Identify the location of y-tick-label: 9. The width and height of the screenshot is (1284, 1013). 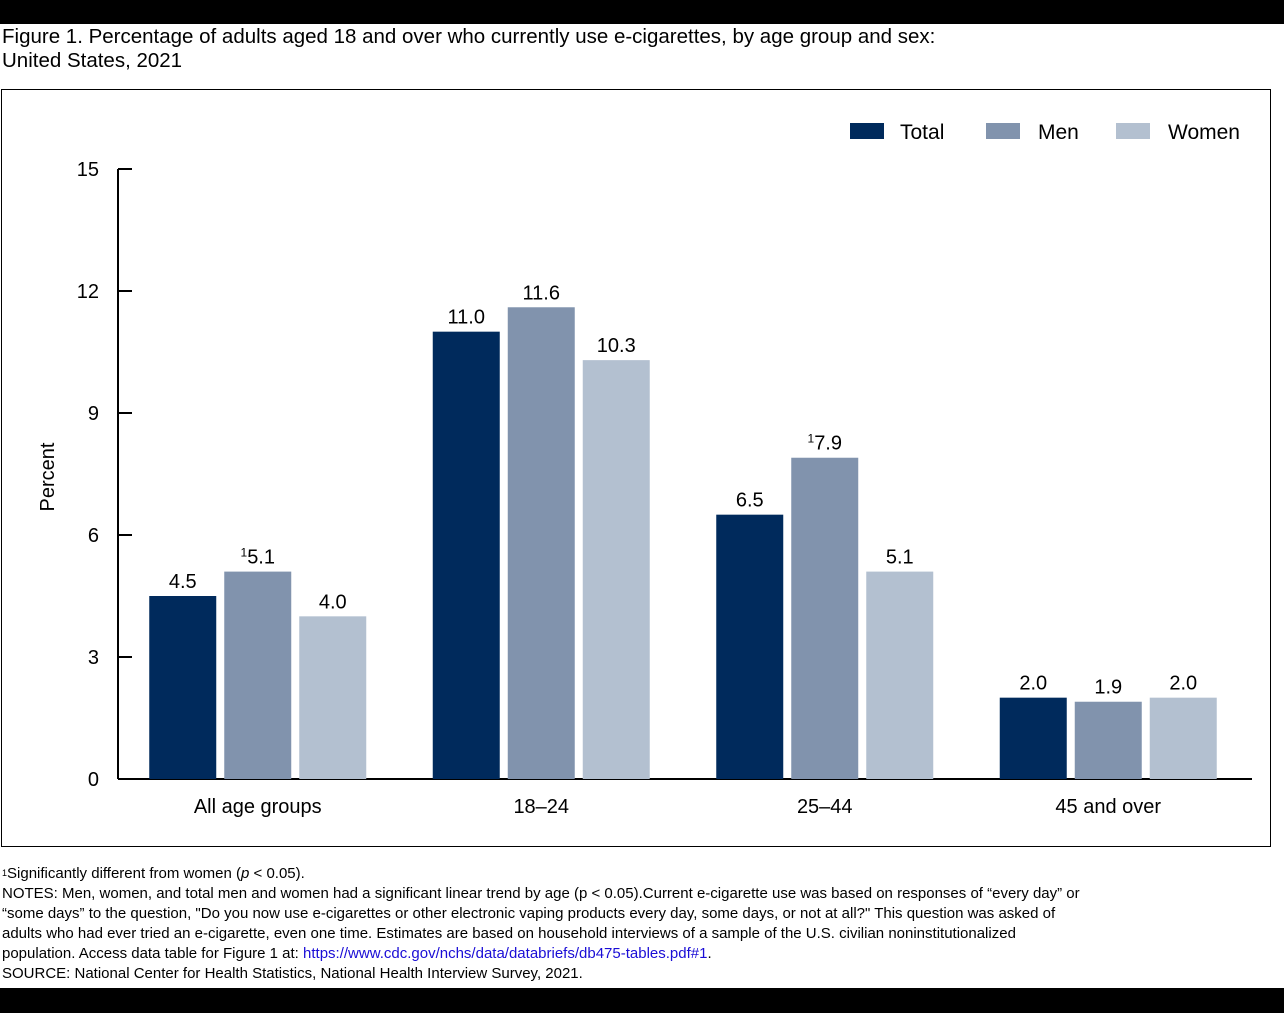
(93, 414).